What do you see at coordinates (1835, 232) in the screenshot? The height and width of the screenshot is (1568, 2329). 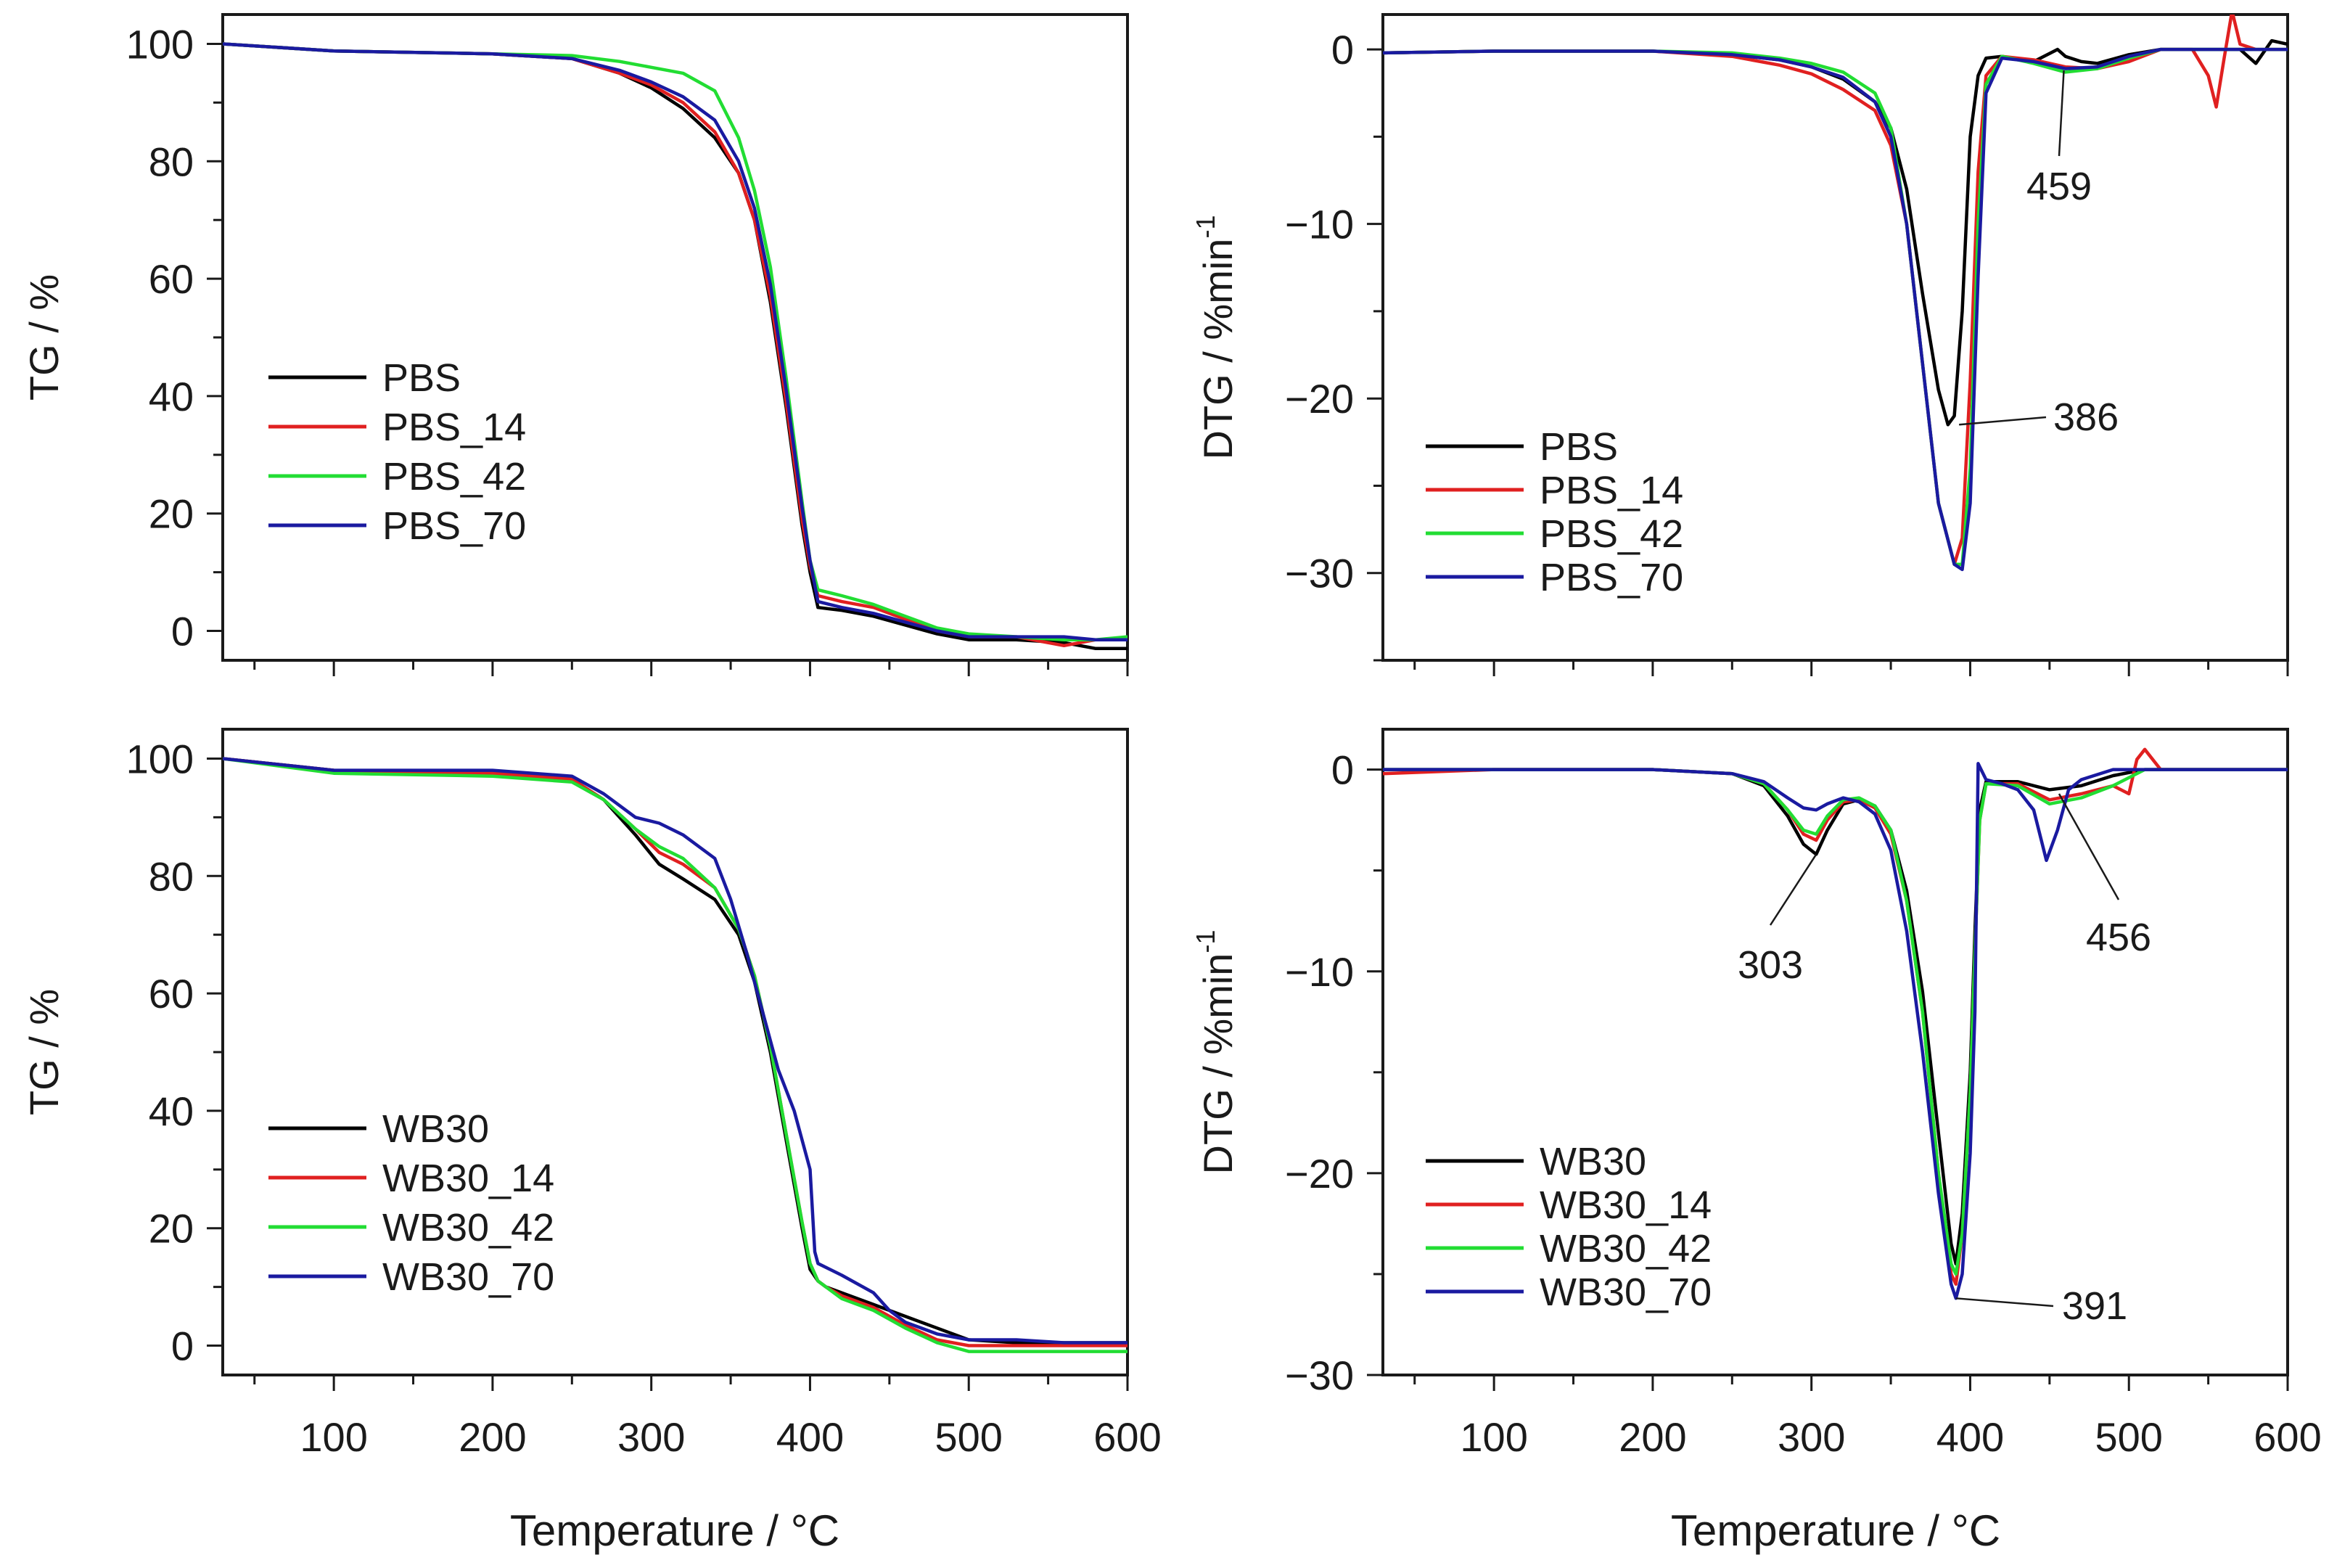 I see `series-line-pbs` at bounding box center [1835, 232].